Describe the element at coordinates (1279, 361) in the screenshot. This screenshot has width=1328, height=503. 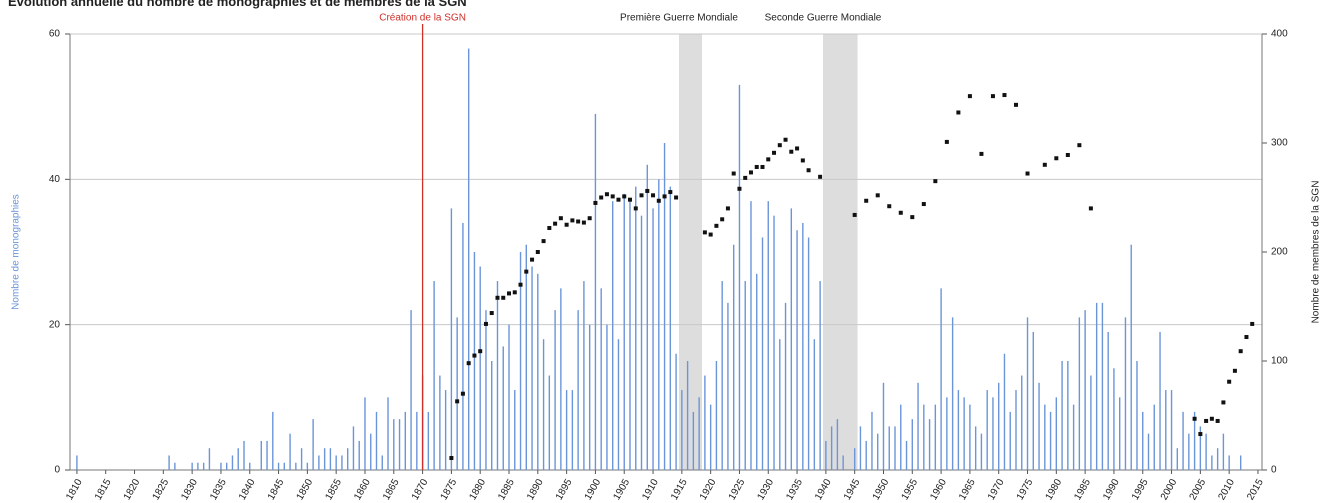
I see `y2-tick-label: 100` at that location.